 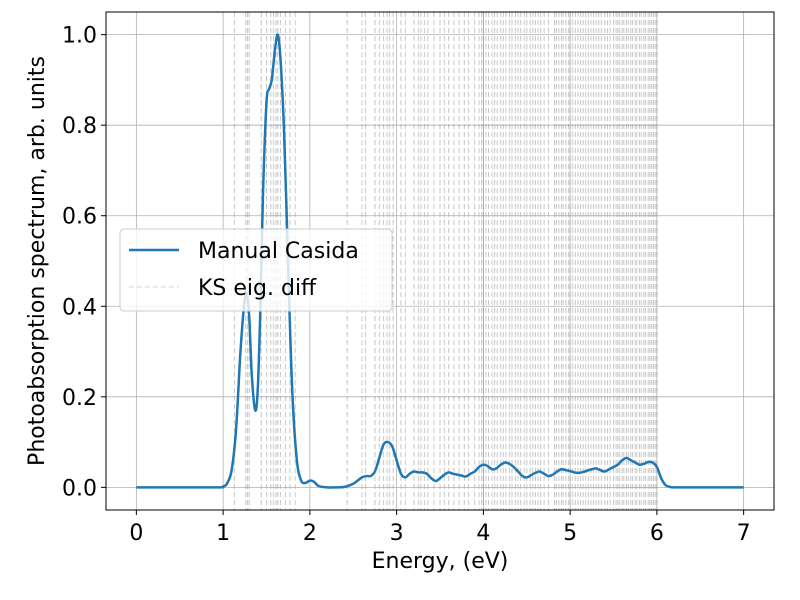 I want to click on x-tick-label: 0, so click(x=136, y=533).